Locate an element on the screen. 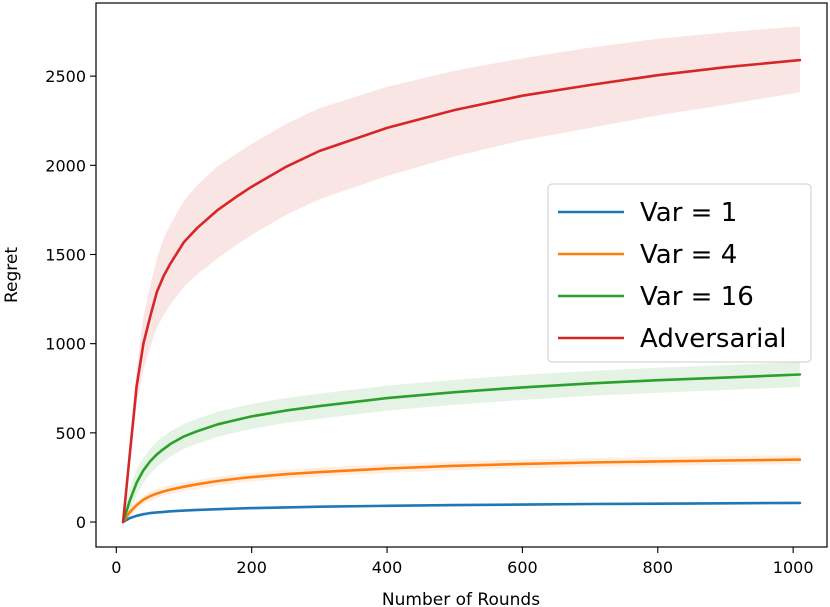  legend-label-adversarial: Adversarial is located at coordinates (713, 339).